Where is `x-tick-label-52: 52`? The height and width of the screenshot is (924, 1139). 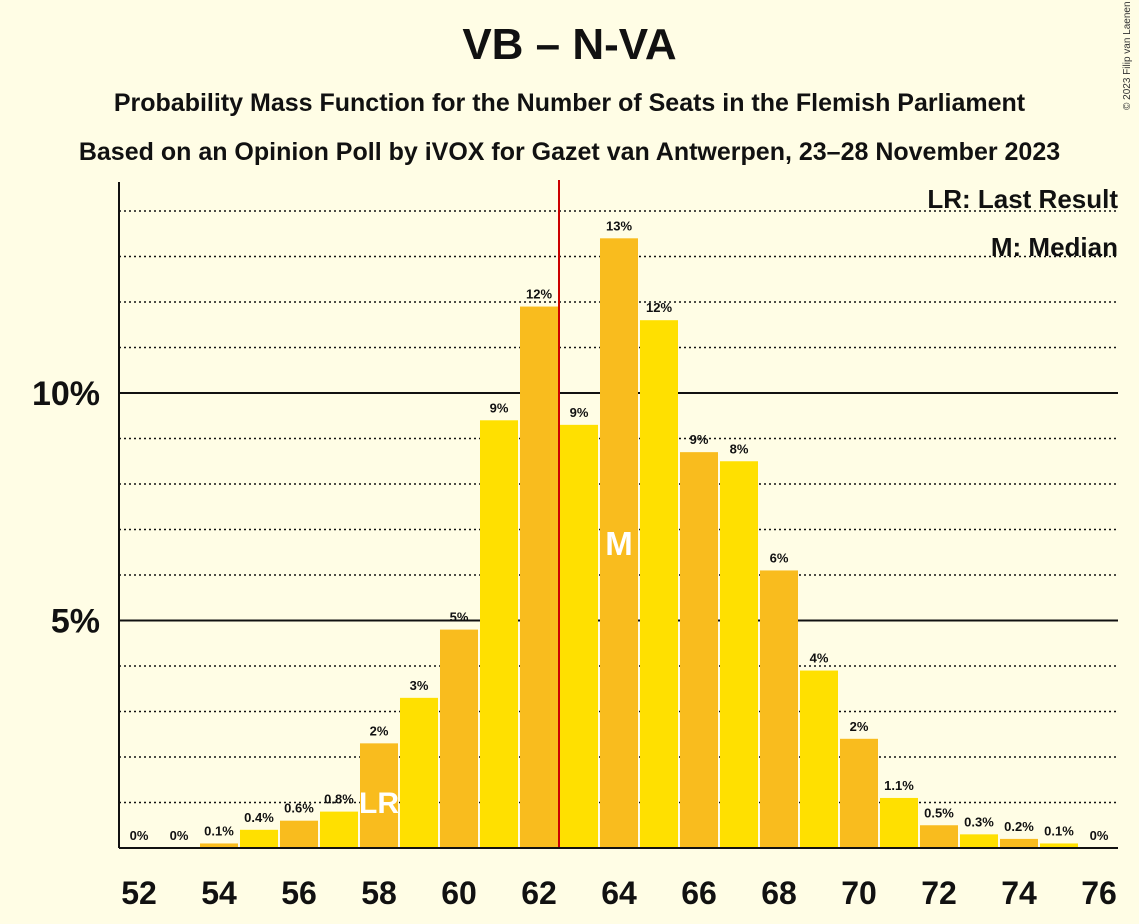 x-tick-label-52: 52 is located at coordinates (139, 893).